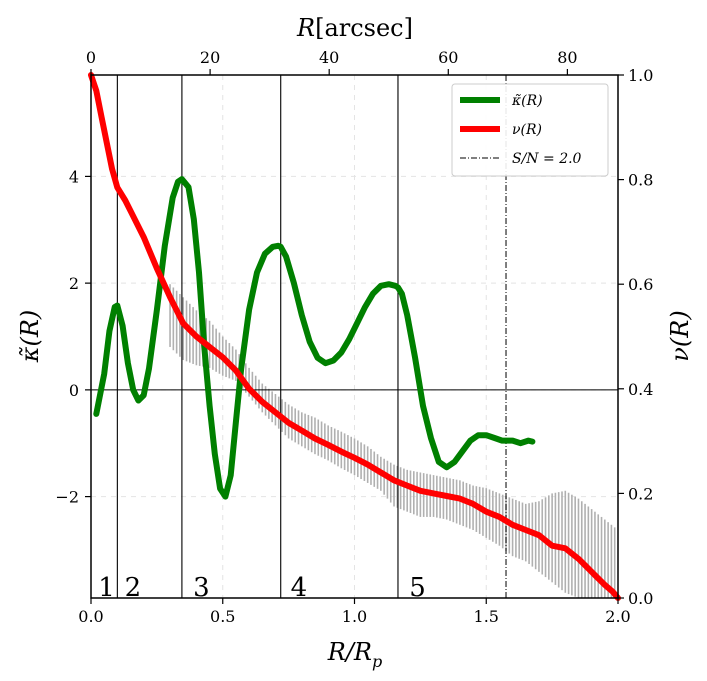  Describe the element at coordinates (67, 497) in the screenshot. I see `y-left-tick-label-0: −2` at that location.